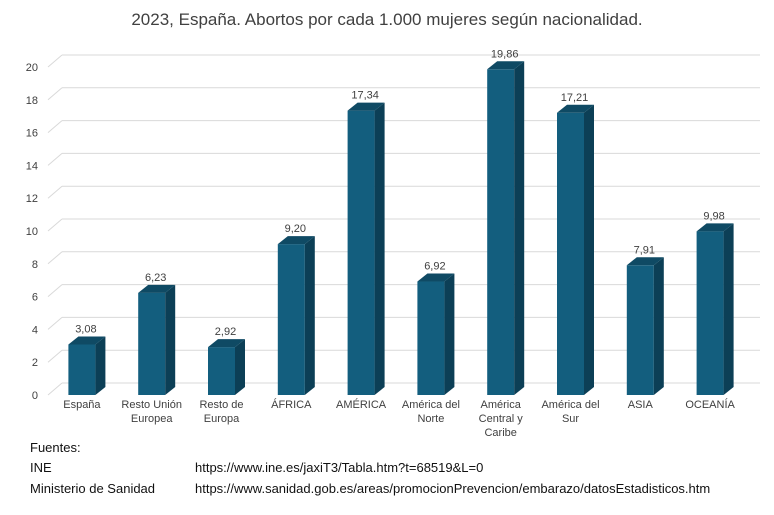 The image size is (774, 515). Describe the element at coordinates (82, 405) in the screenshot. I see `x-tick-label: España` at that location.